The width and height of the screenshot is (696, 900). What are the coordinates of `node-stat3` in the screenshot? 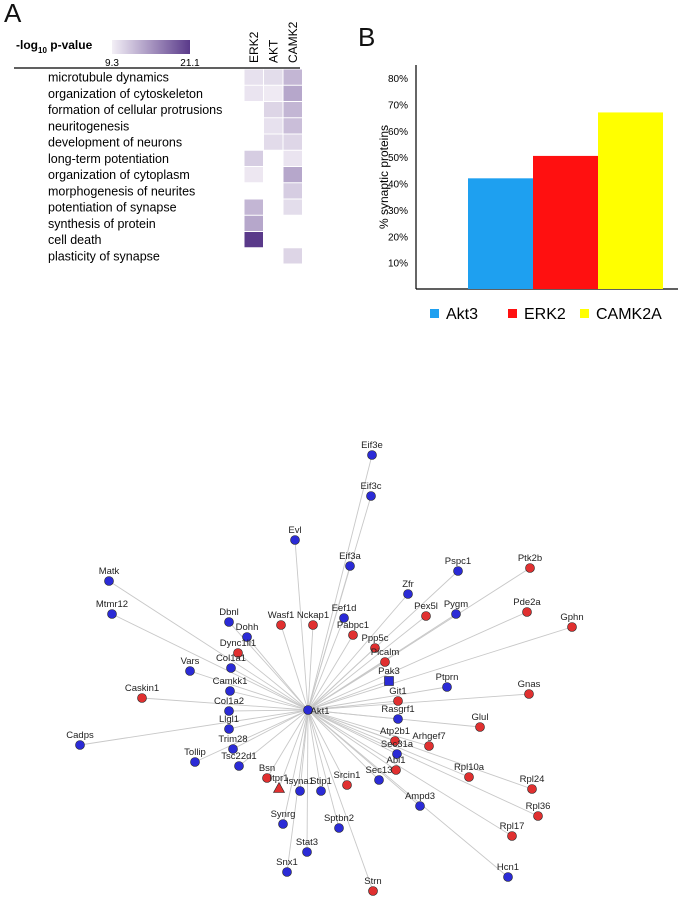 It's located at (307, 852).